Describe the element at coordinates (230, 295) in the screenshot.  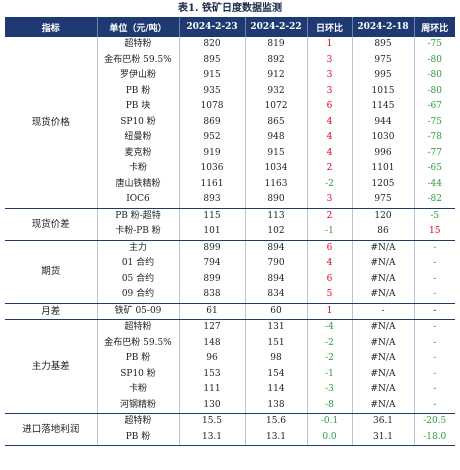
I see `table-row: 09 合约 838 834 5 #N/A -` at that location.